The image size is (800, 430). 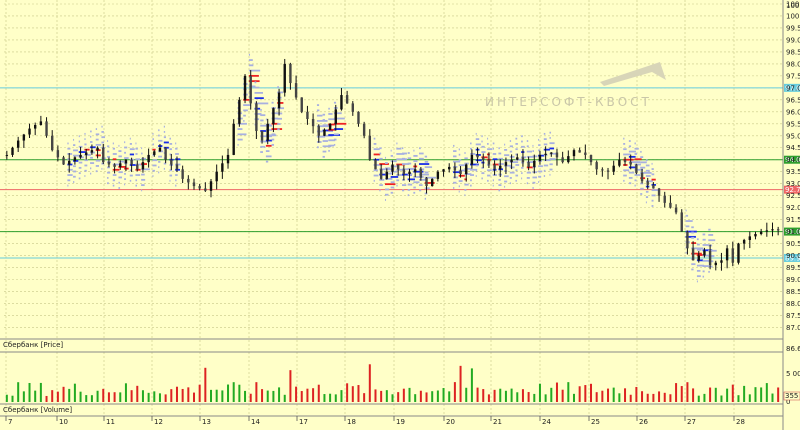 I want to click on volume-last-label: 355 900, so click(x=792, y=396).